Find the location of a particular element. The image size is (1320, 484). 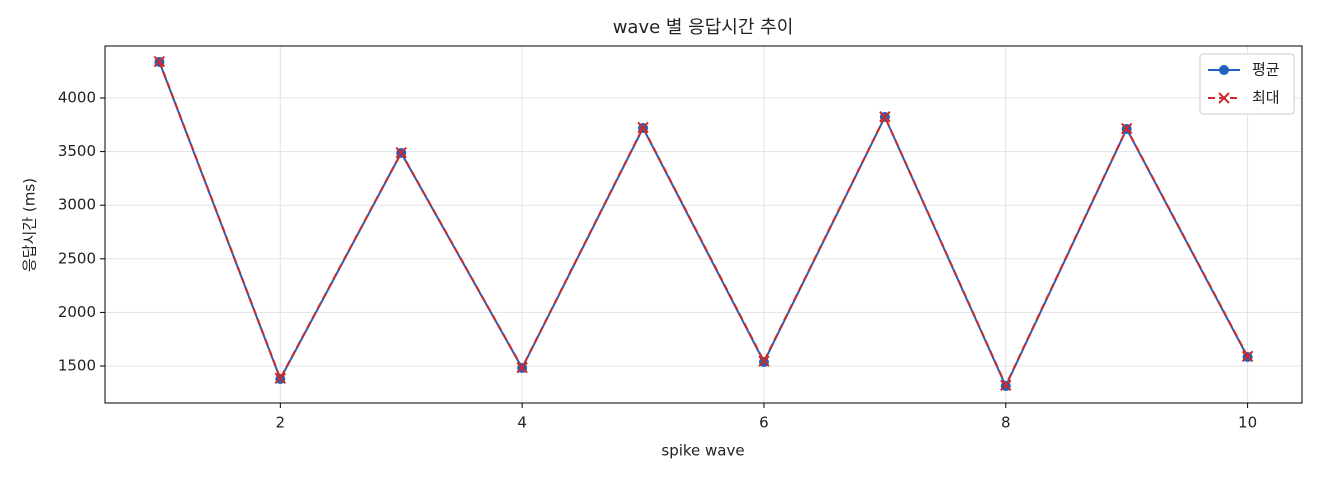

y-tick-label: 4000 is located at coordinates (77, 97).